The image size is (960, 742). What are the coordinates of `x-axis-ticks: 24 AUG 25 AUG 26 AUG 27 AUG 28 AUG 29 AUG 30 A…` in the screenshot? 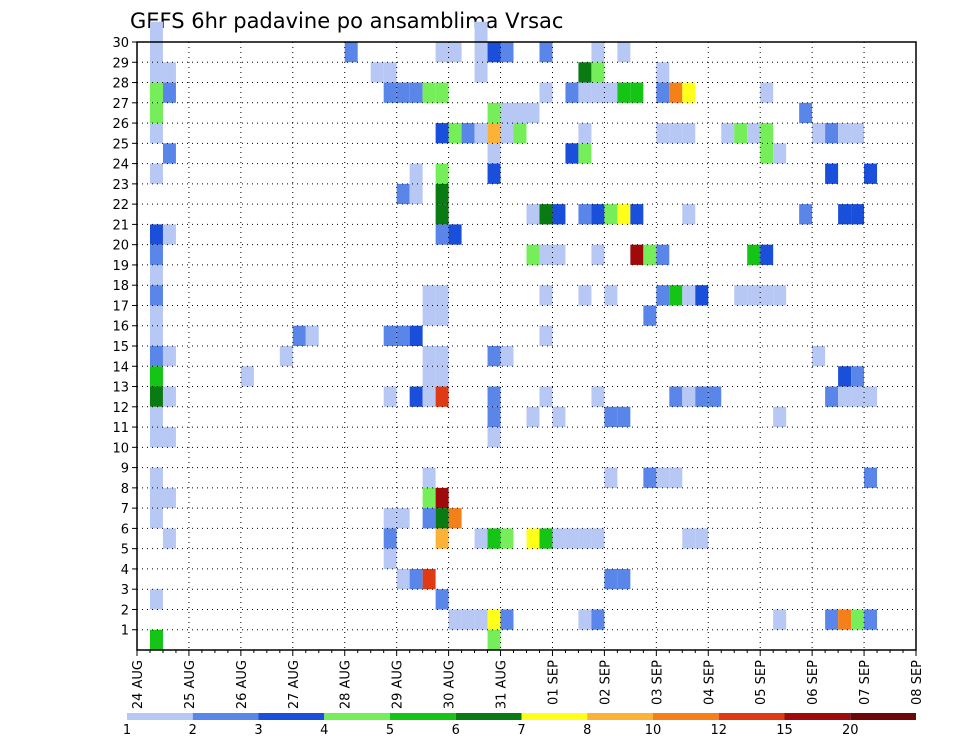 It's located at (528, 679).